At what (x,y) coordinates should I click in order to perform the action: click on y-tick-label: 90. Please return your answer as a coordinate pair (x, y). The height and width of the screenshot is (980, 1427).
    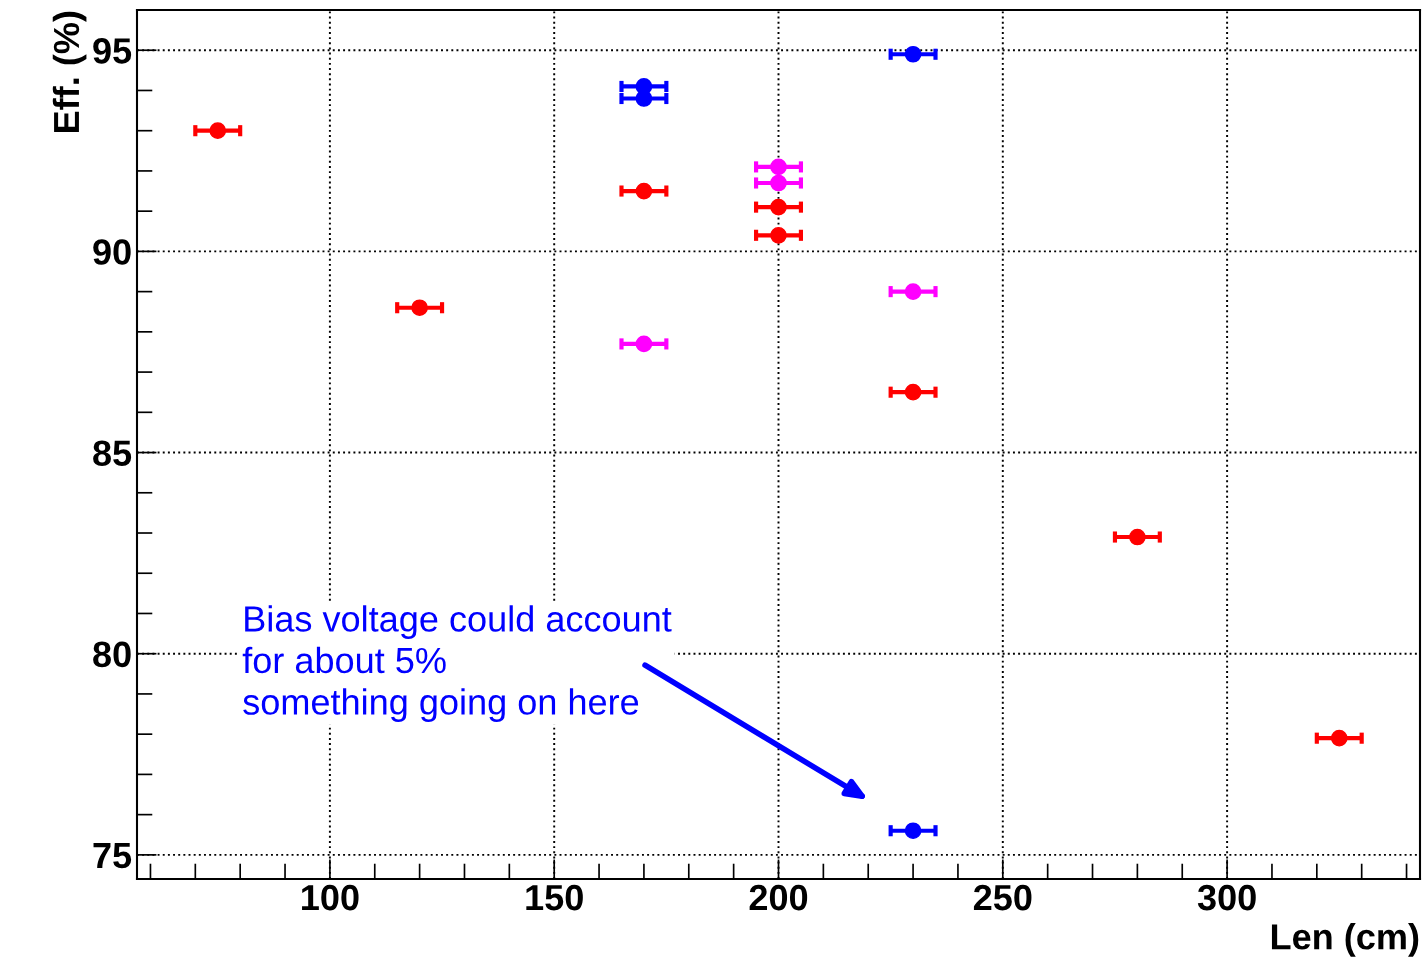
    Looking at the image, I should click on (112, 252).